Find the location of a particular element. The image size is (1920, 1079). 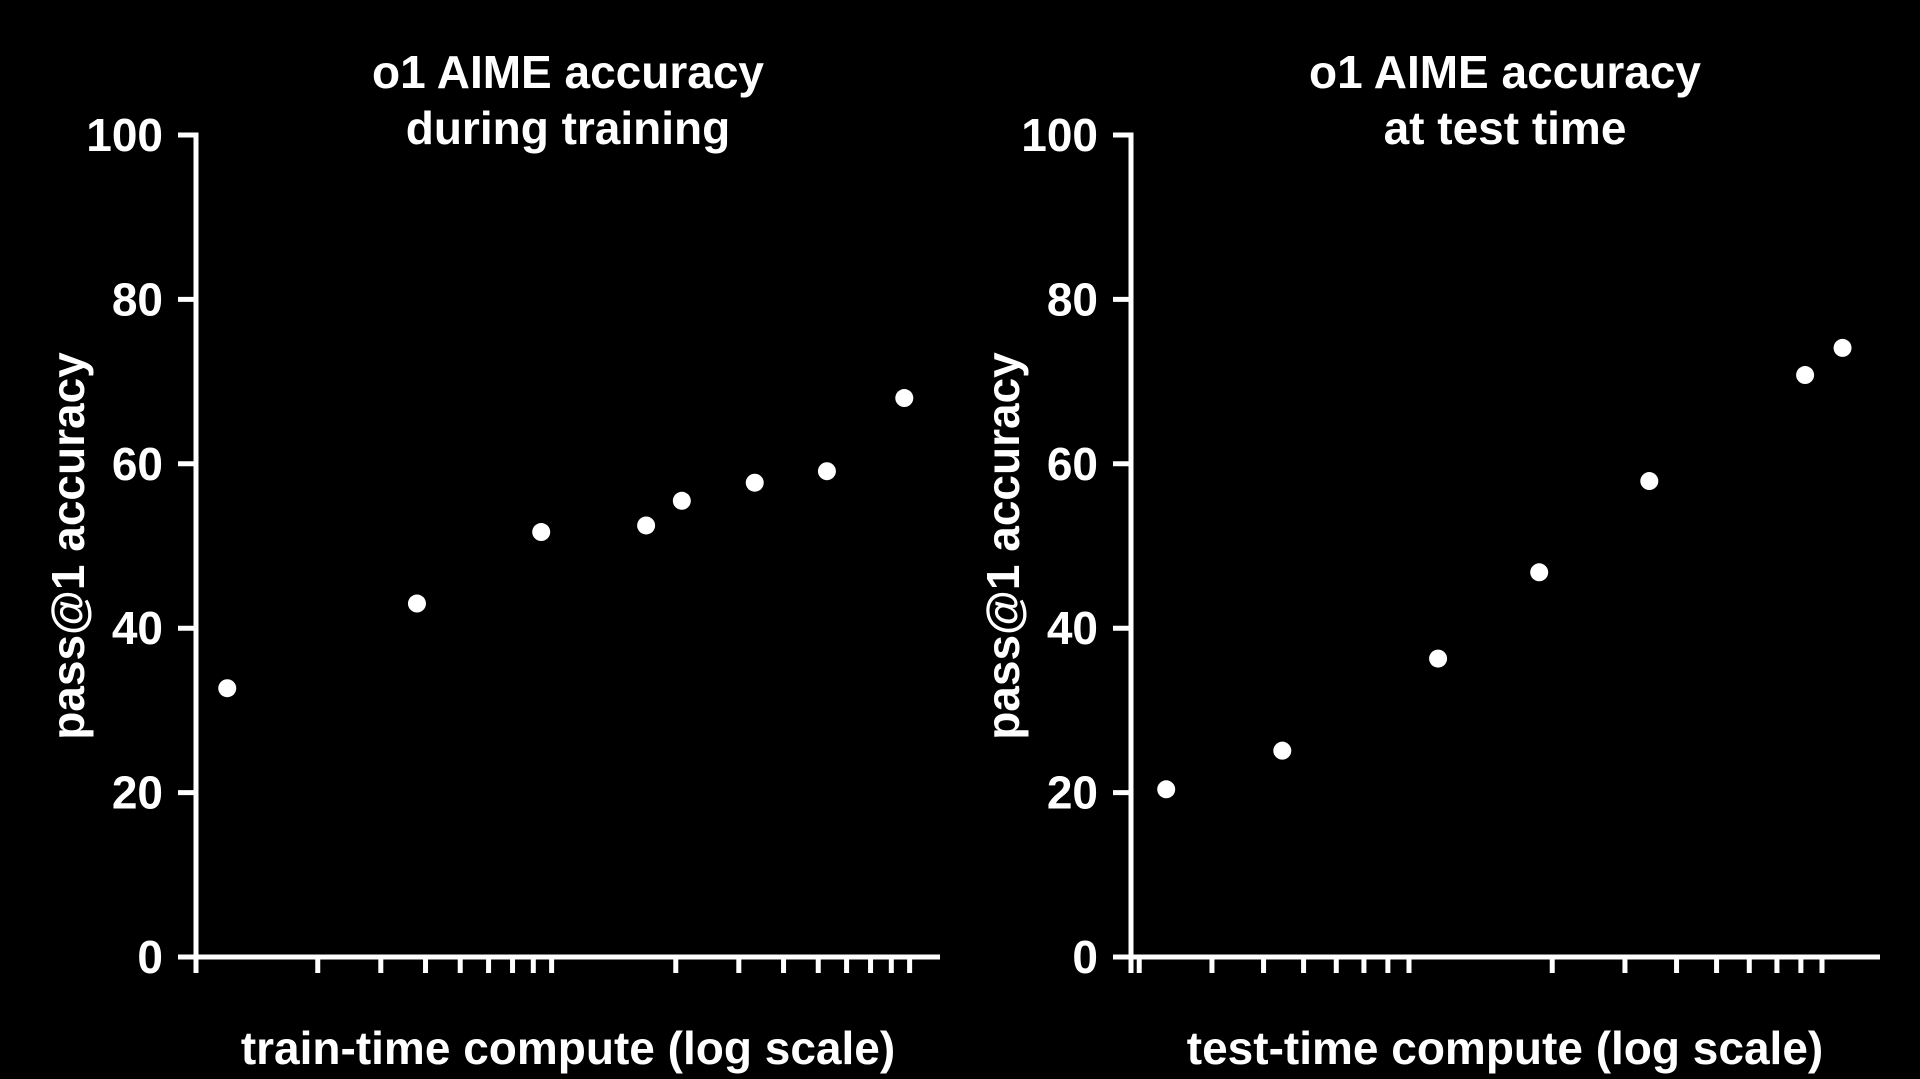

chart-title-test: o1 AIME accuracy at test time is located at coordinates (1505, 100).